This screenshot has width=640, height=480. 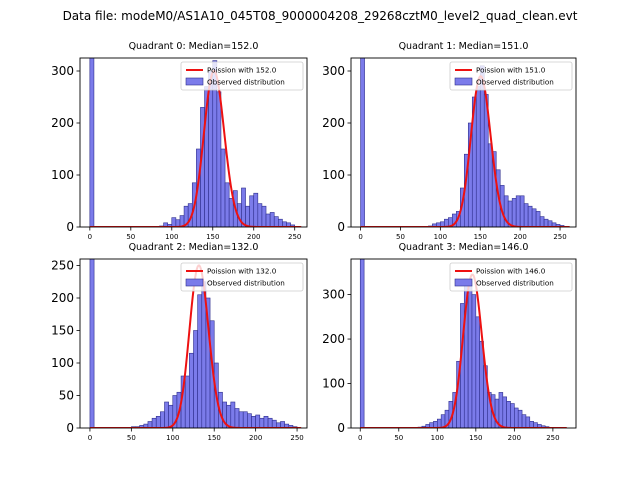 I want to click on legend: Poission with 151.0 Observed distribution, so click(x=511, y=76).